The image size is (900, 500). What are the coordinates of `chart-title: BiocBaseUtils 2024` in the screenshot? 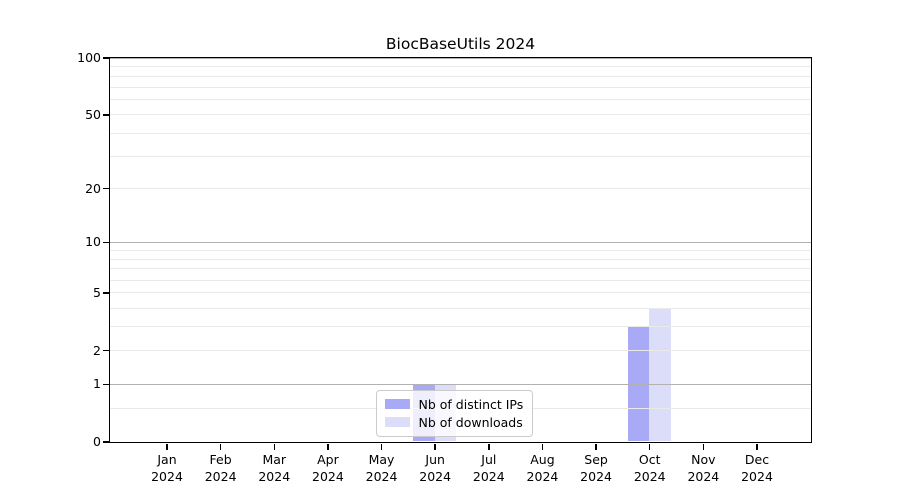 It's located at (460, 44).